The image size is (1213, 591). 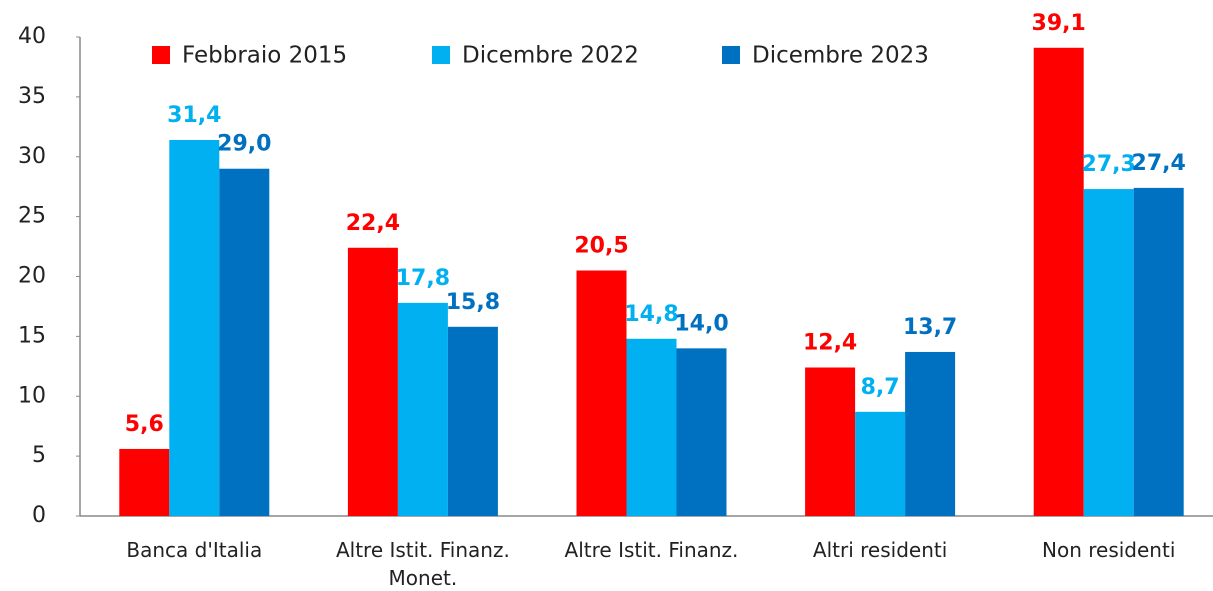 I want to click on data-label: 20,5, so click(x=601, y=246).